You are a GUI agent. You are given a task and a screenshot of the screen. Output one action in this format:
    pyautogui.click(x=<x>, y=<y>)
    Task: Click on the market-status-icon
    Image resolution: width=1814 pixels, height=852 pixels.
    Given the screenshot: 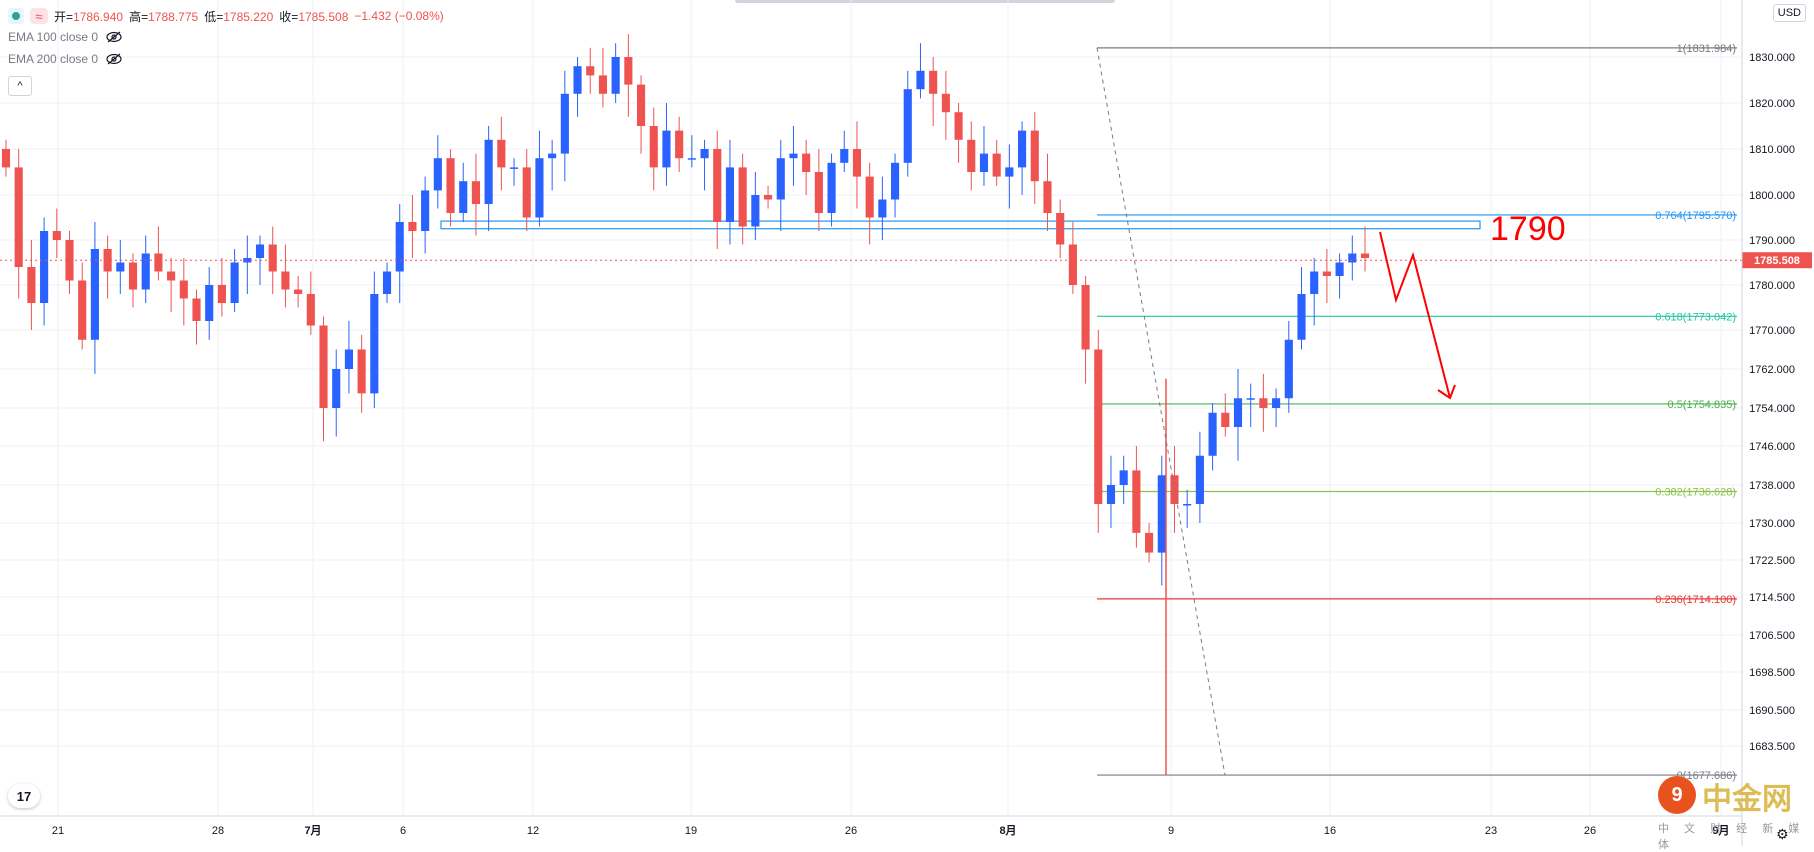 What is the action you would take?
    pyautogui.click(x=16, y=16)
    